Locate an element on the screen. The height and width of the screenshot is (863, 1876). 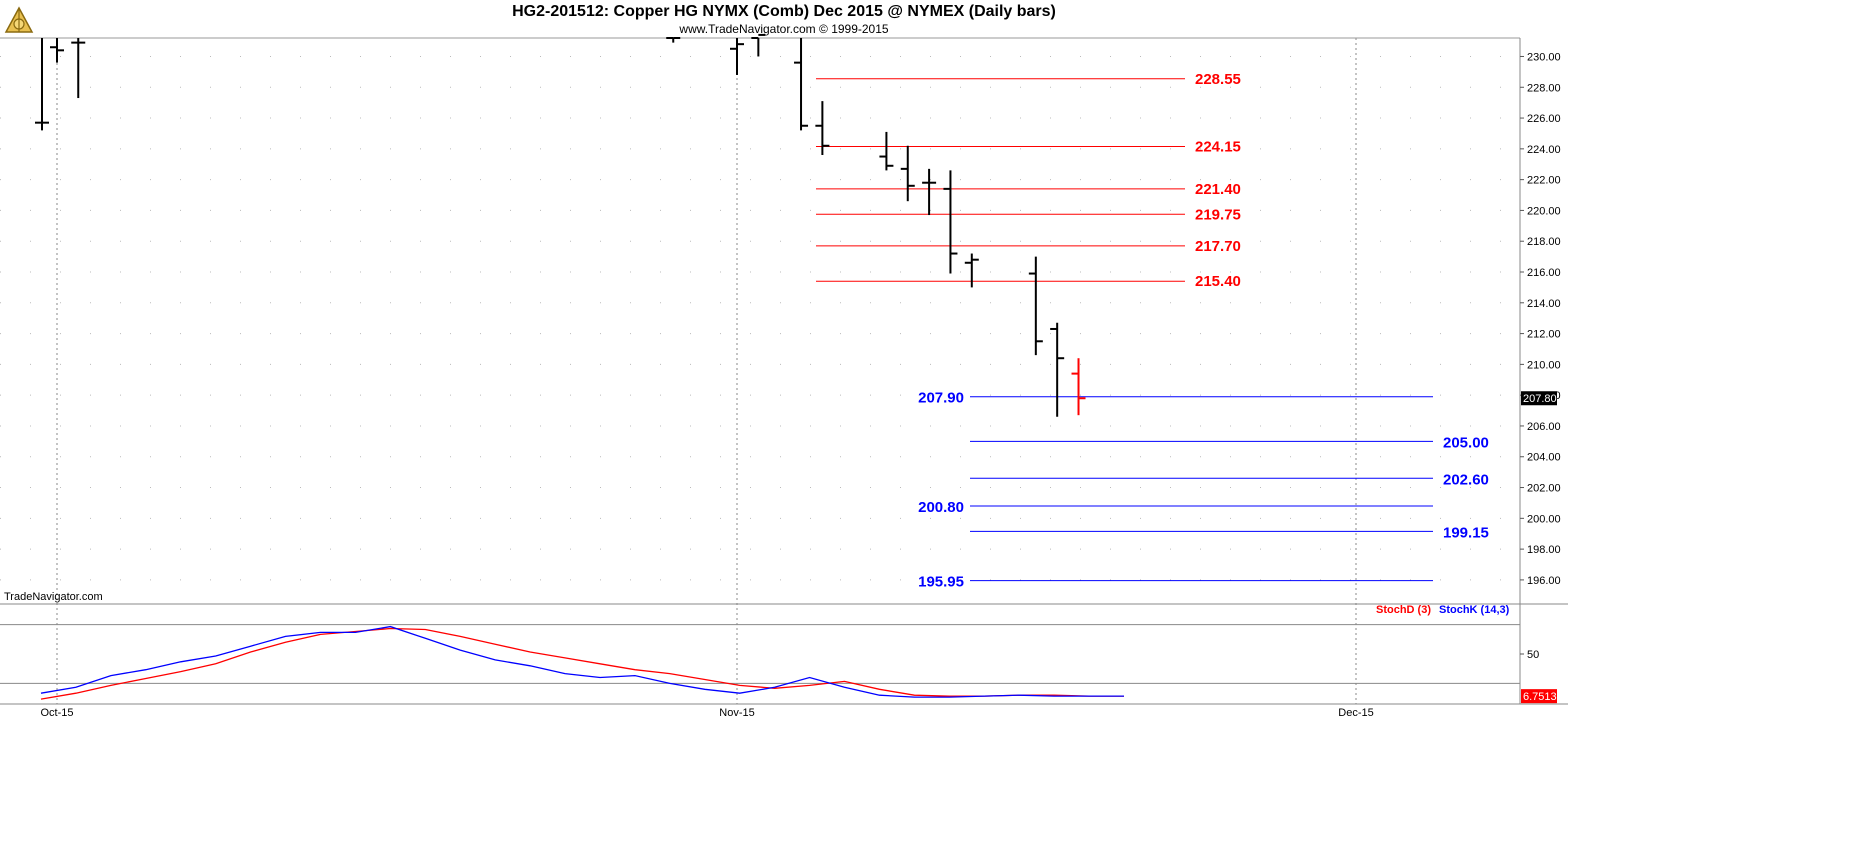
support-label: 199.15 is located at coordinates (1466, 532).